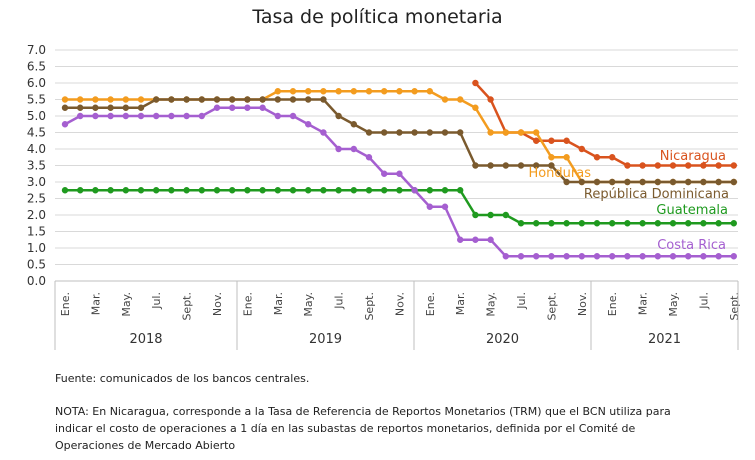 This screenshot has width=755, height=460. Describe the element at coordinates (643, 303) in the screenshot. I see `x-tick-label: Mar.` at that location.